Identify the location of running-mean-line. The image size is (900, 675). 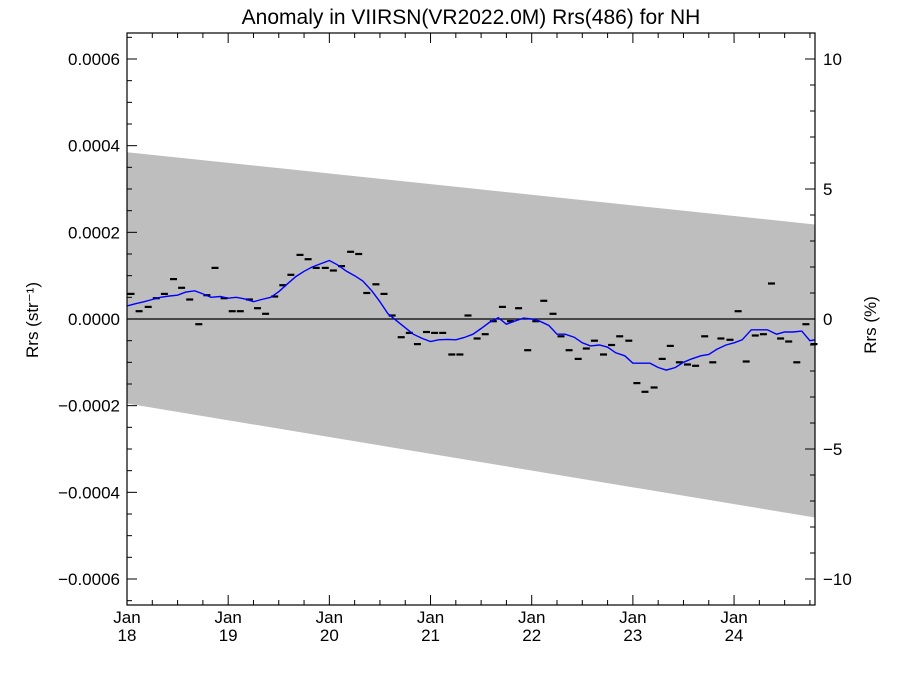
(471, 315).